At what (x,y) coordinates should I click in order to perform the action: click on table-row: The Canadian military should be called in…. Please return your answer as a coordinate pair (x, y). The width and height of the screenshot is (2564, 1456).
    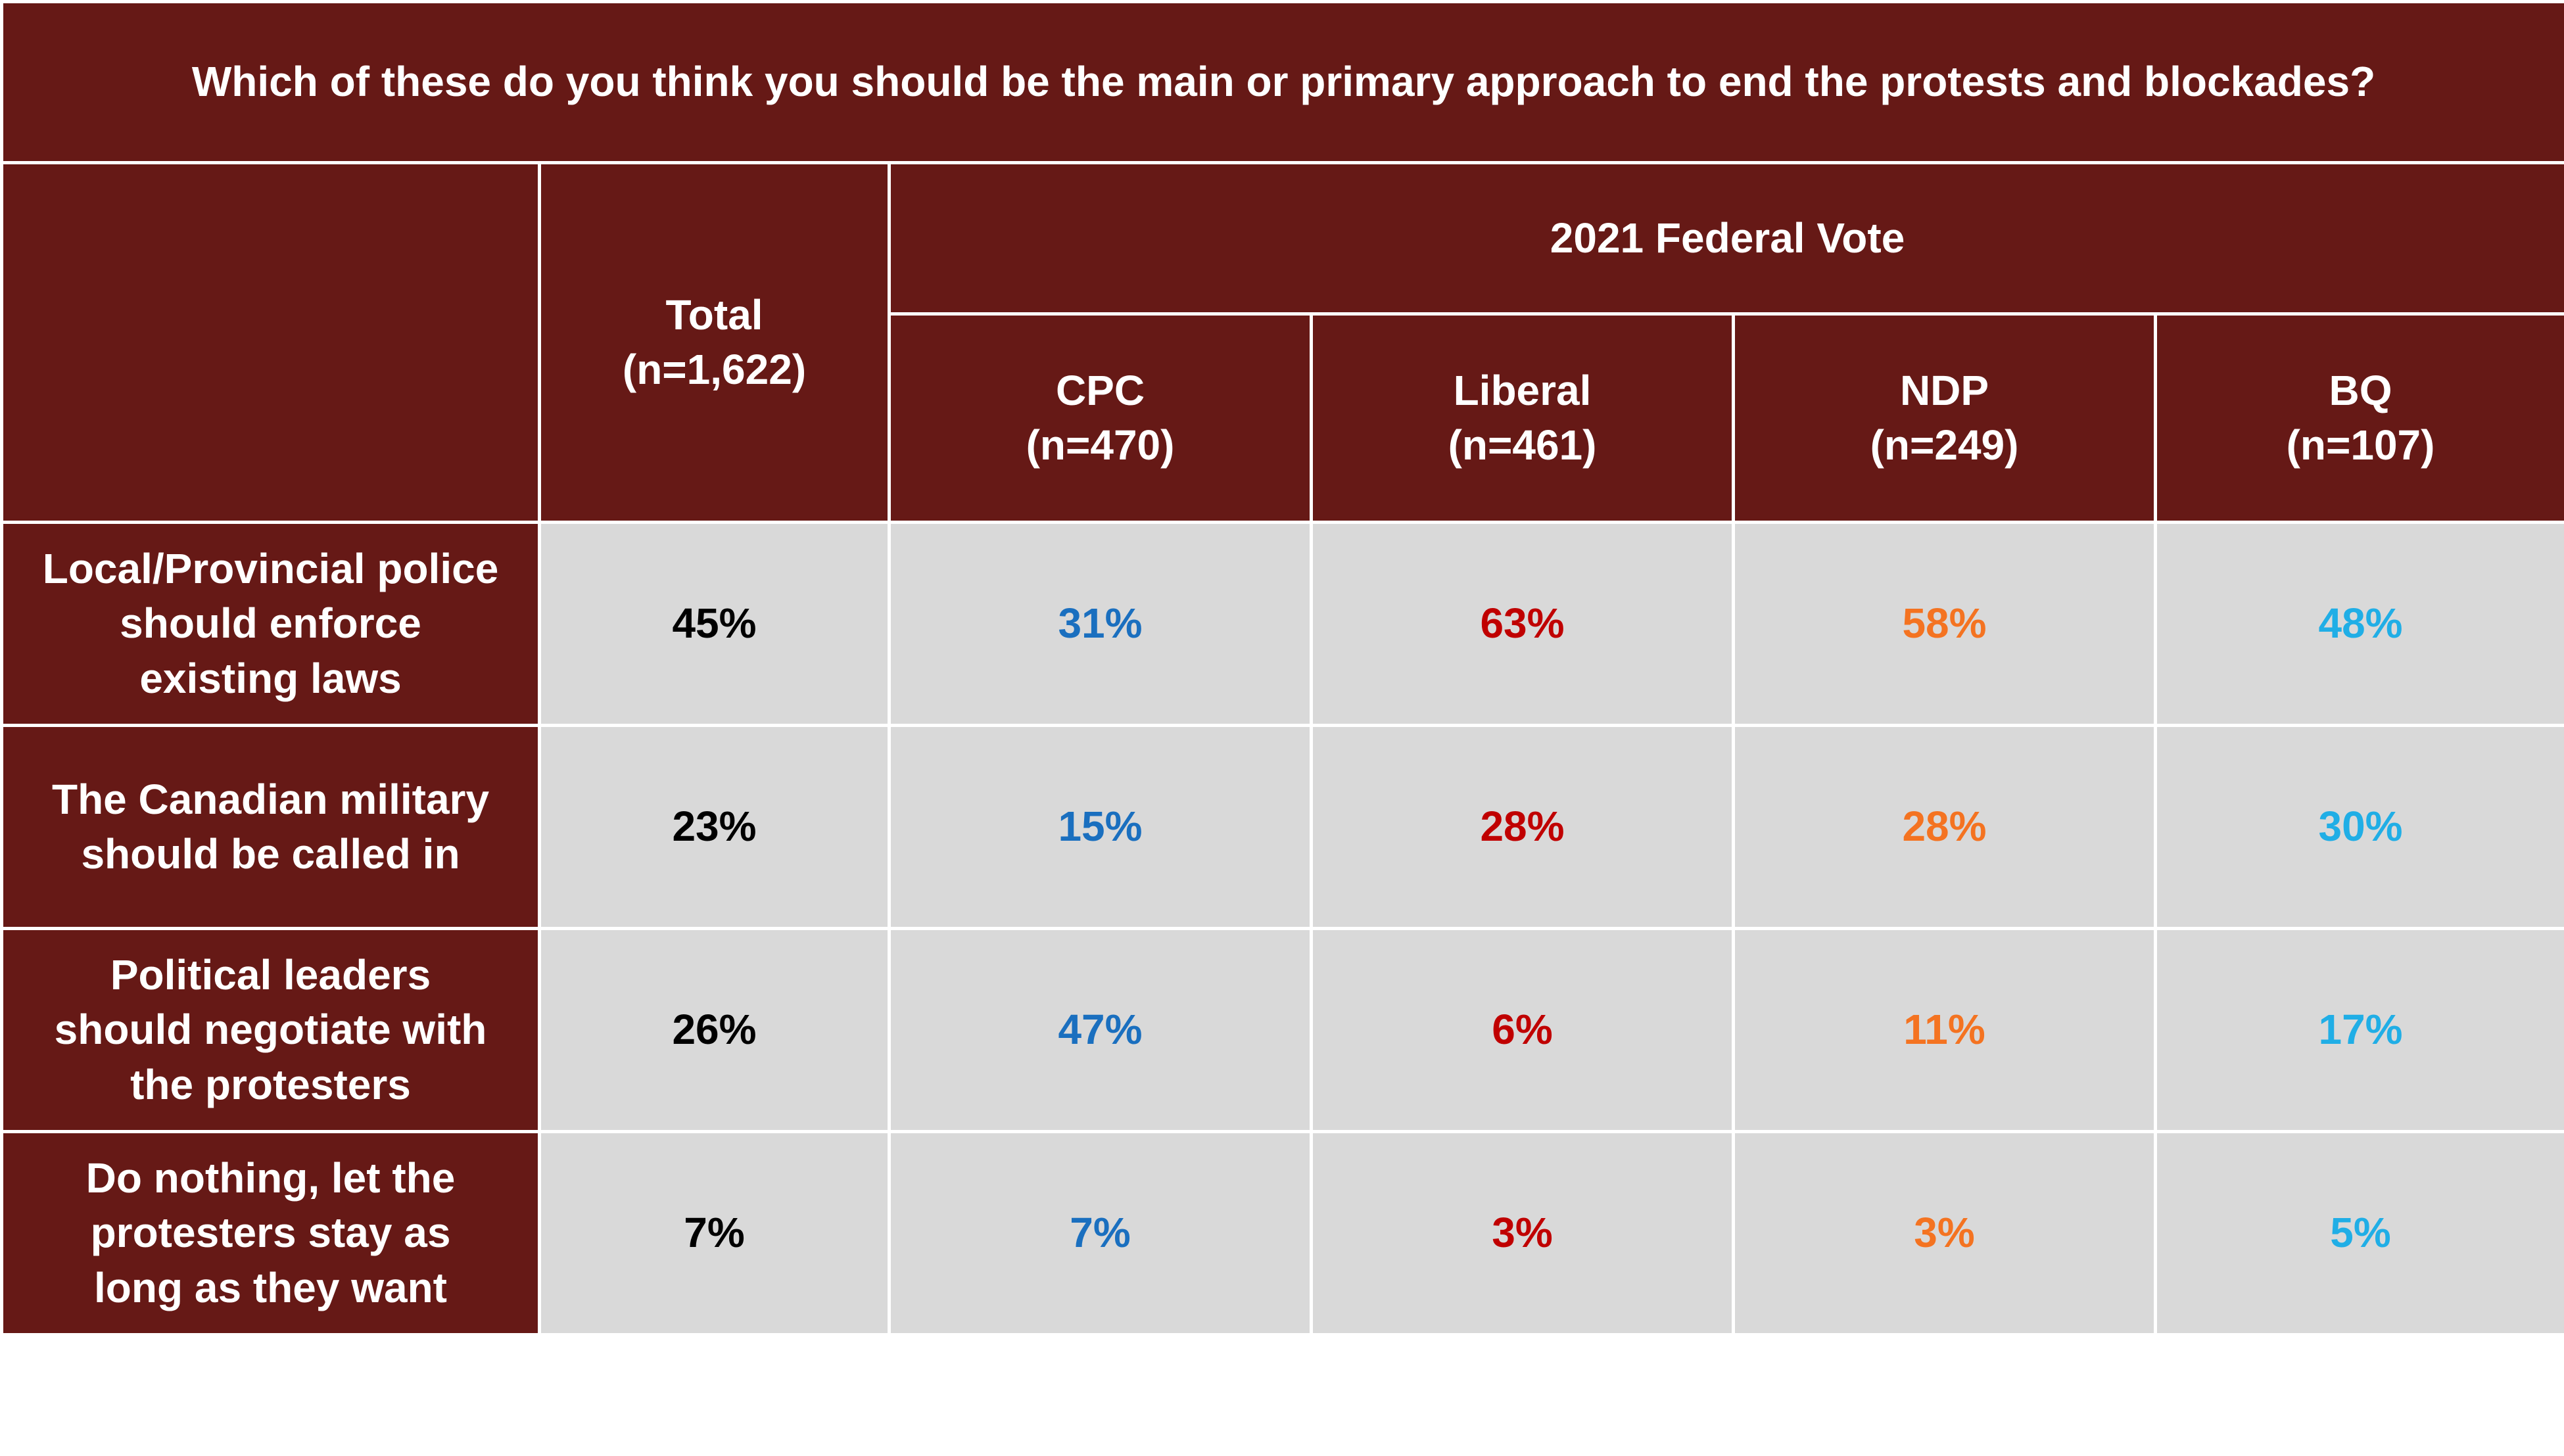
    Looking at the image, I should click on (1282, 827).